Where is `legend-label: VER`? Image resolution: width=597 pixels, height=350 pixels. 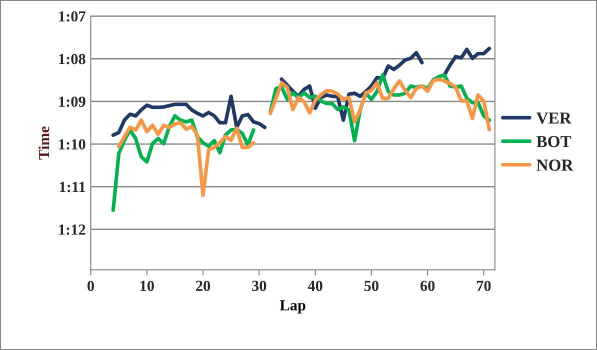 legend-label: VER is located at coordinates (554, 118).